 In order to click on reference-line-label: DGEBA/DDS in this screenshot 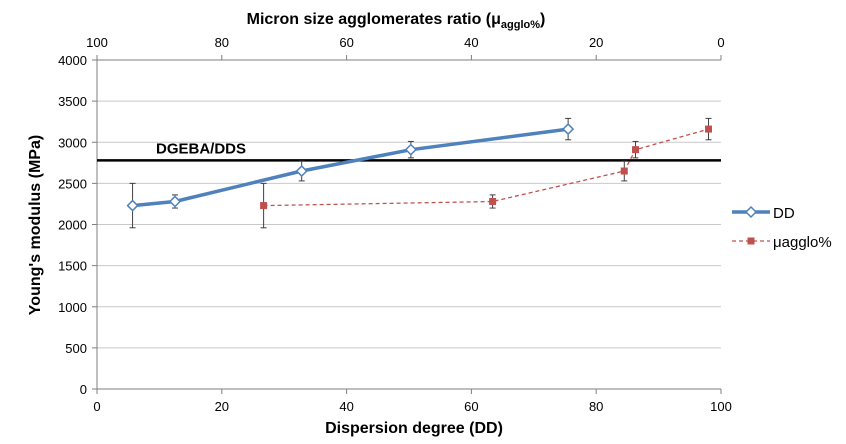, I will do `click(201, 148)`.